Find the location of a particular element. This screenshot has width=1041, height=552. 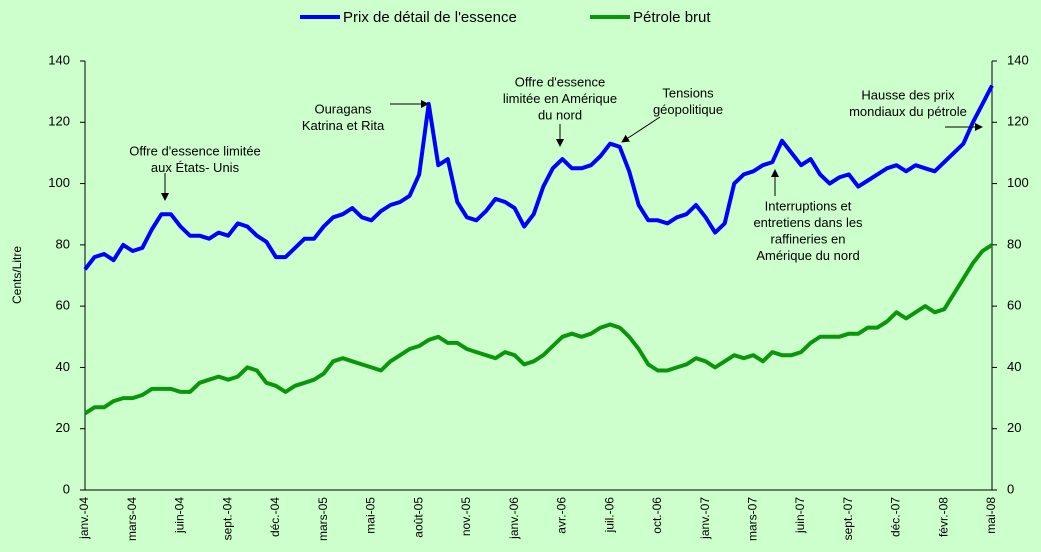

x-tick-label: mars-07 is located at coordinates (752, 519).